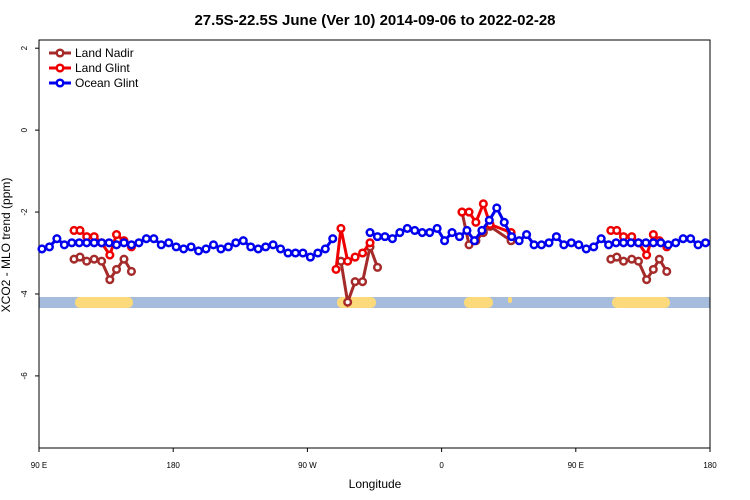 The image size is (750, 500). What do you see at coordinates (174, 465) in the screenshot?
I see `x-tick-label: 180` at bounding box center [174, 465].